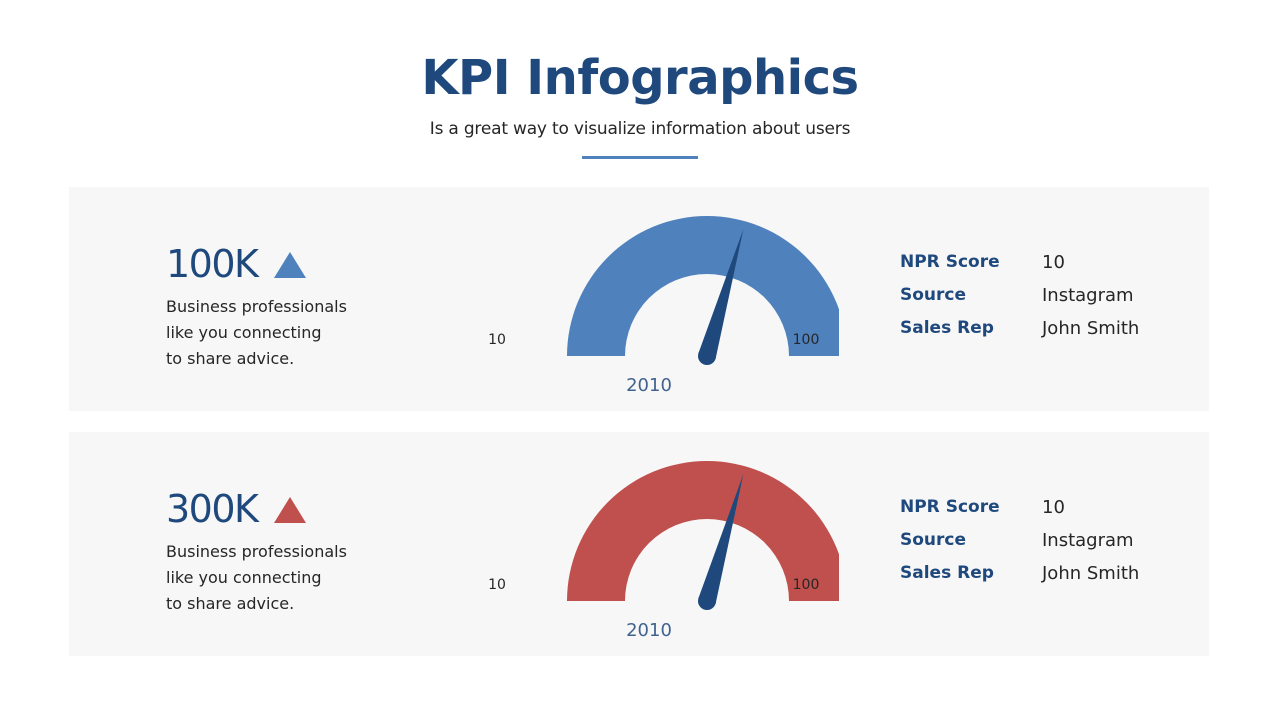 Image resolution: width=1280 pixels, height=720 pixels. I want to click on kpi-value: 100K, so click(212, 264).